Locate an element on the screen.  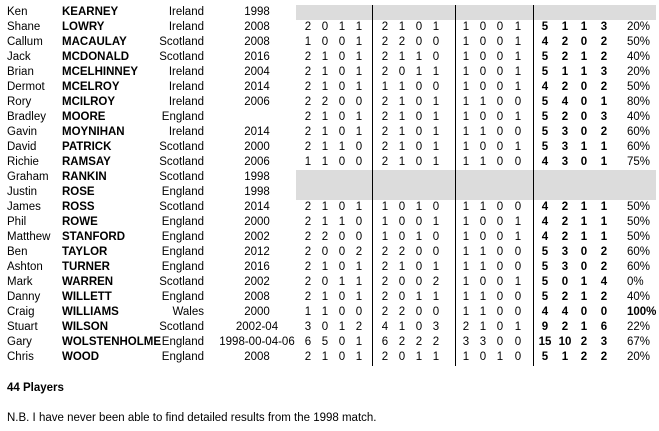
surname: TAYLOR is located at coordinates (85, 252).